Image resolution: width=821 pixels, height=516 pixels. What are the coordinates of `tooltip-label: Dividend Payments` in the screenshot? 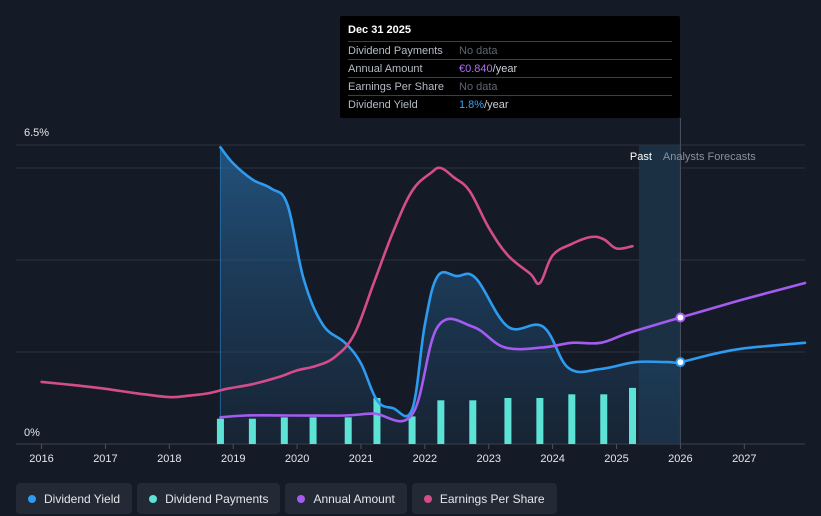 It's located at (395, 50).